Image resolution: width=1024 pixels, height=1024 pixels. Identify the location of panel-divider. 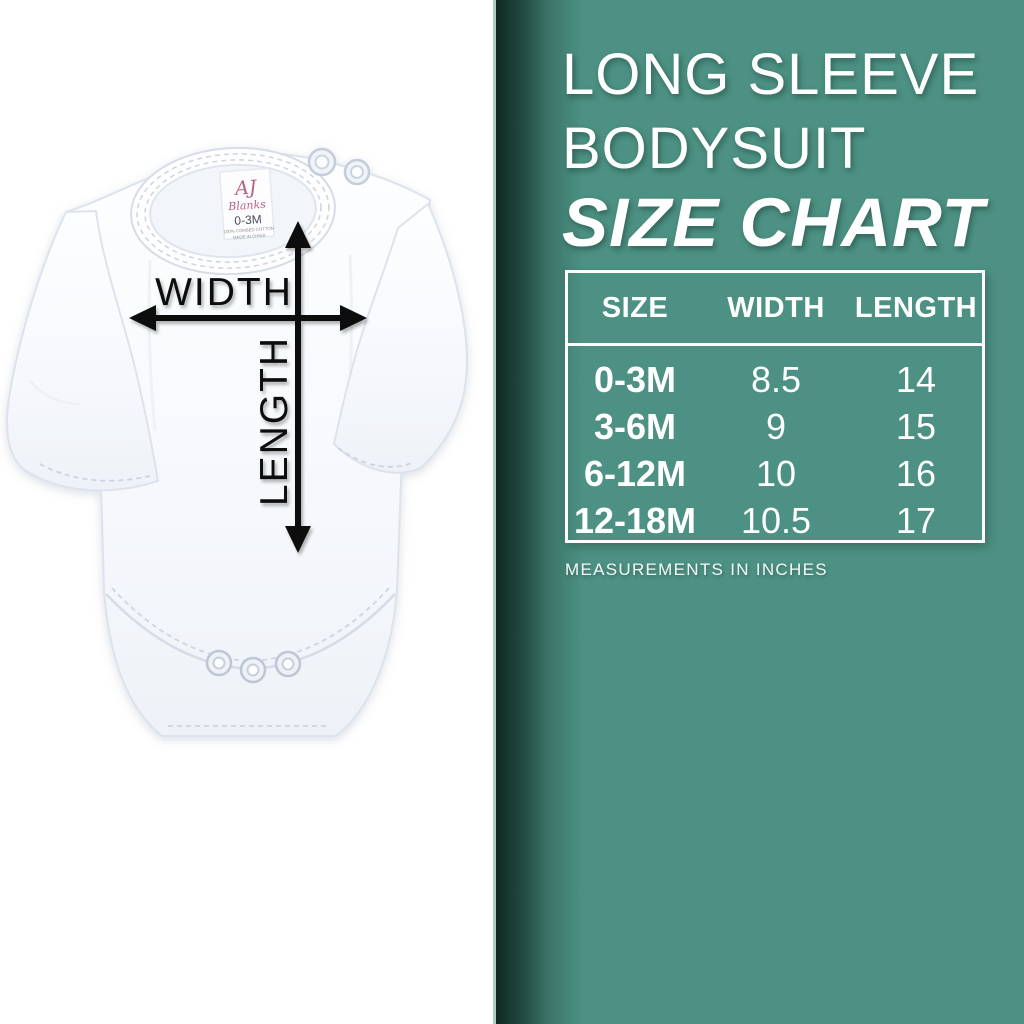
(494, 512).